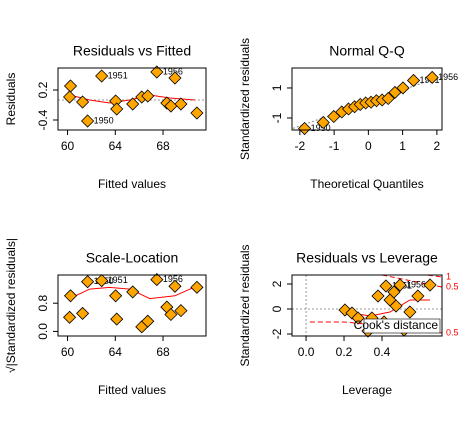 Image resolution: width=471 pixels, height=421 pixels. What do you see at coordinates (43, 119) in the screenshot?
I see `y-tick-label: -0.4` at bounding box center [43, 119].